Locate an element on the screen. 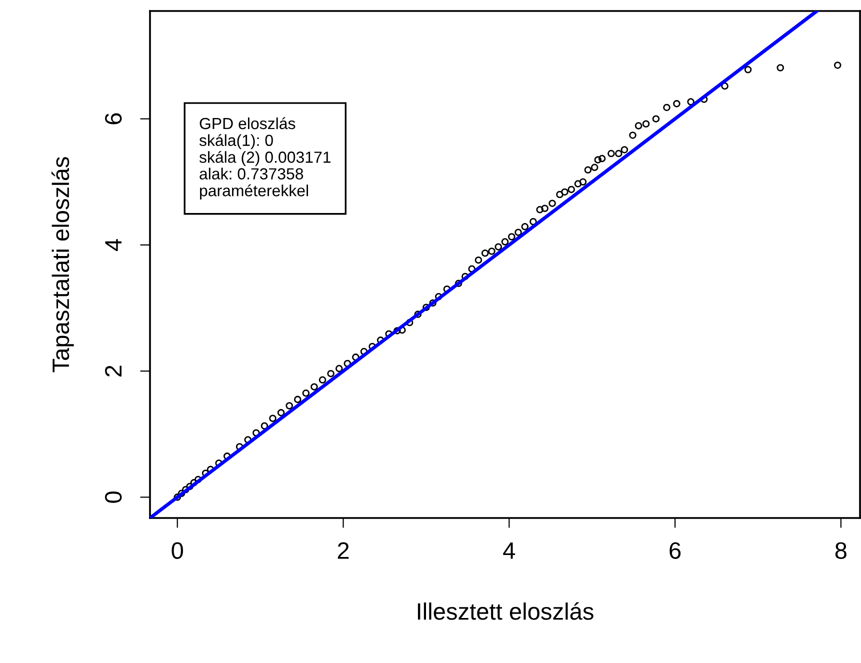  x-tick-label: 6 is located at coordinates (675, 550).